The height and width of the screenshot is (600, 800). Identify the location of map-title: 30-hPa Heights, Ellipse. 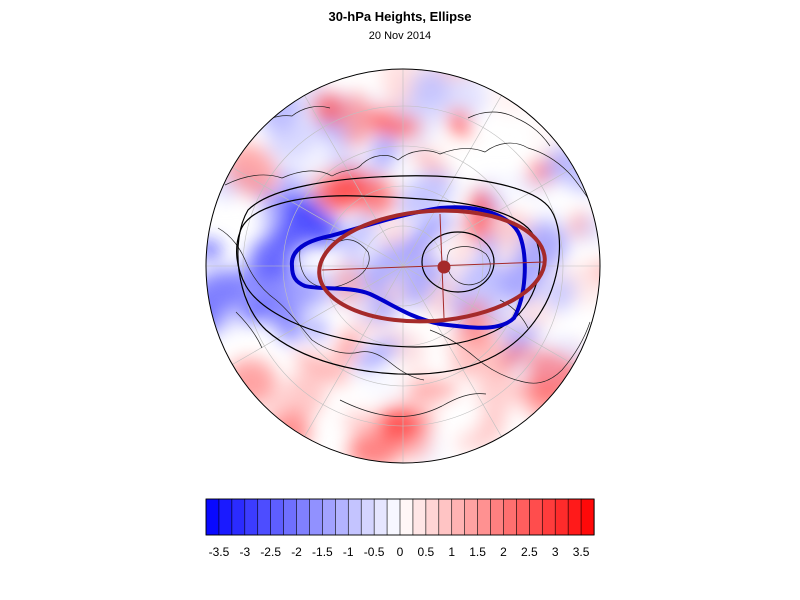
(400, 16).